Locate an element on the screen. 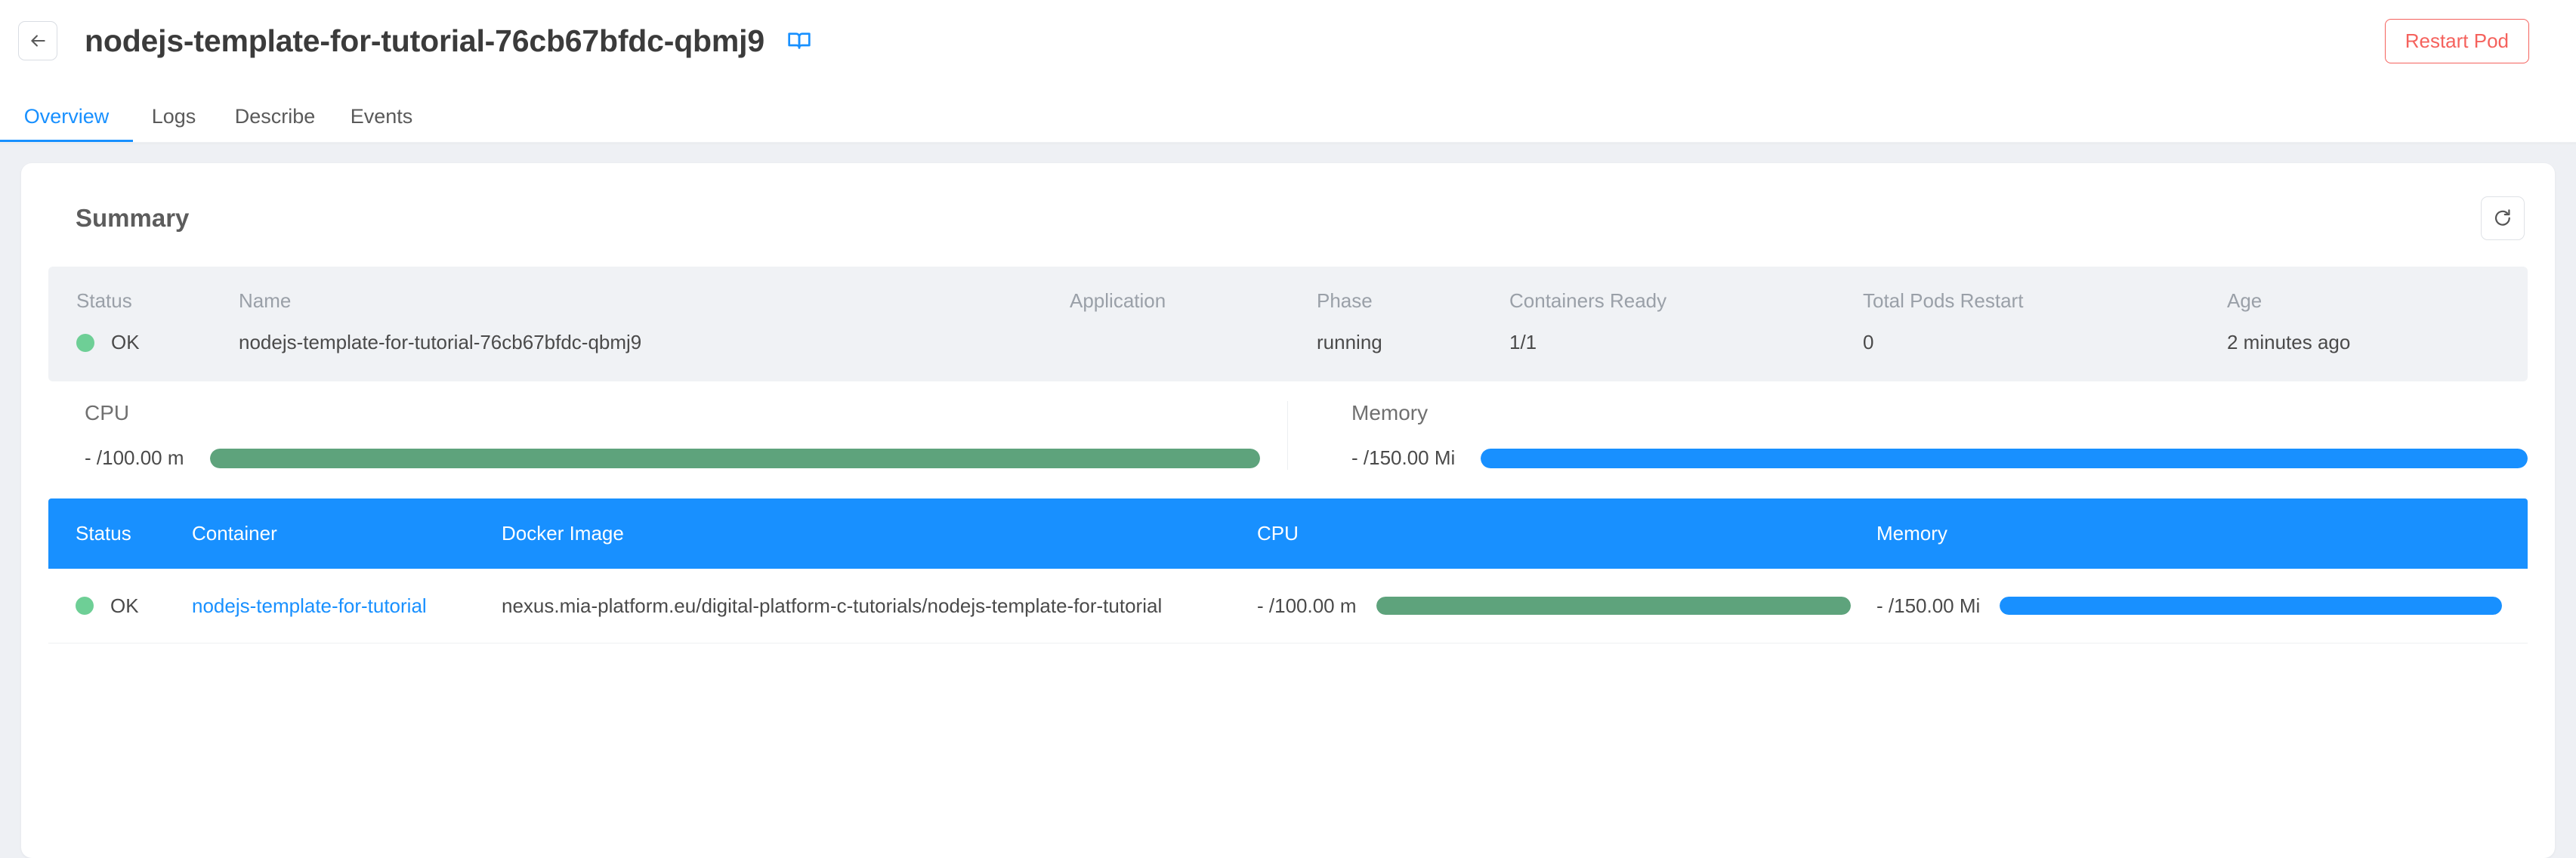 The image size is (2576, 858). summary-memory-value: - /150.00 Mi is located at coordinates (1403, 457).